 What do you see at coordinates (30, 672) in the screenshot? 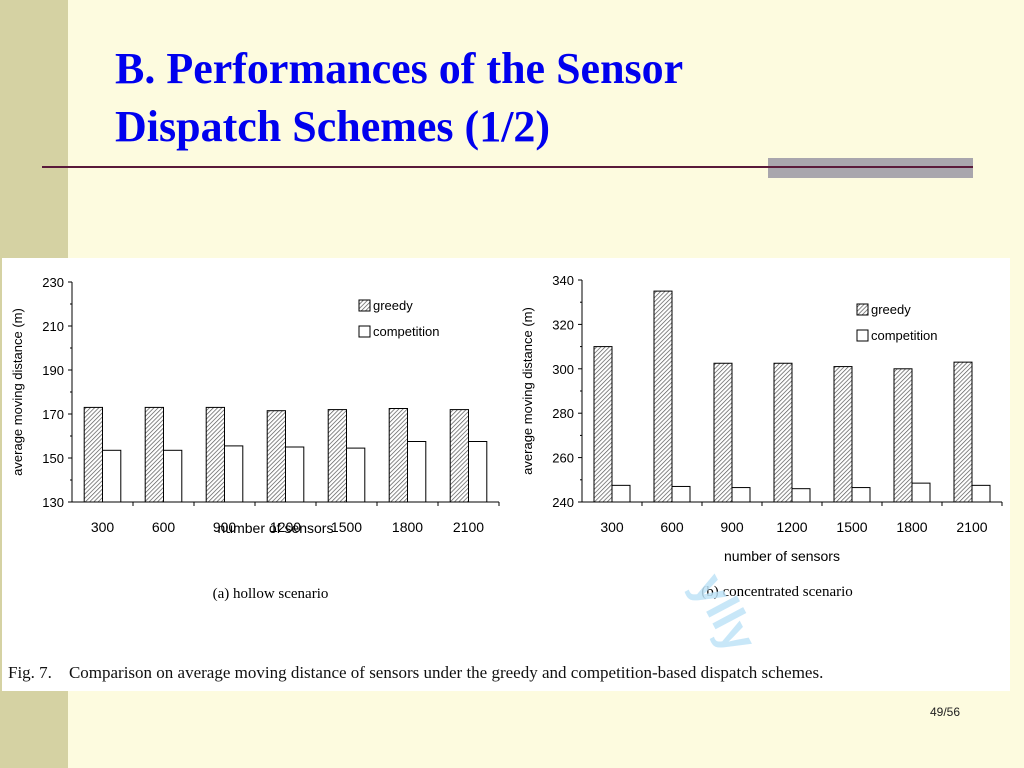
I see `figure-caption-label: Fig. 7.` at bounding box center [30, 672].